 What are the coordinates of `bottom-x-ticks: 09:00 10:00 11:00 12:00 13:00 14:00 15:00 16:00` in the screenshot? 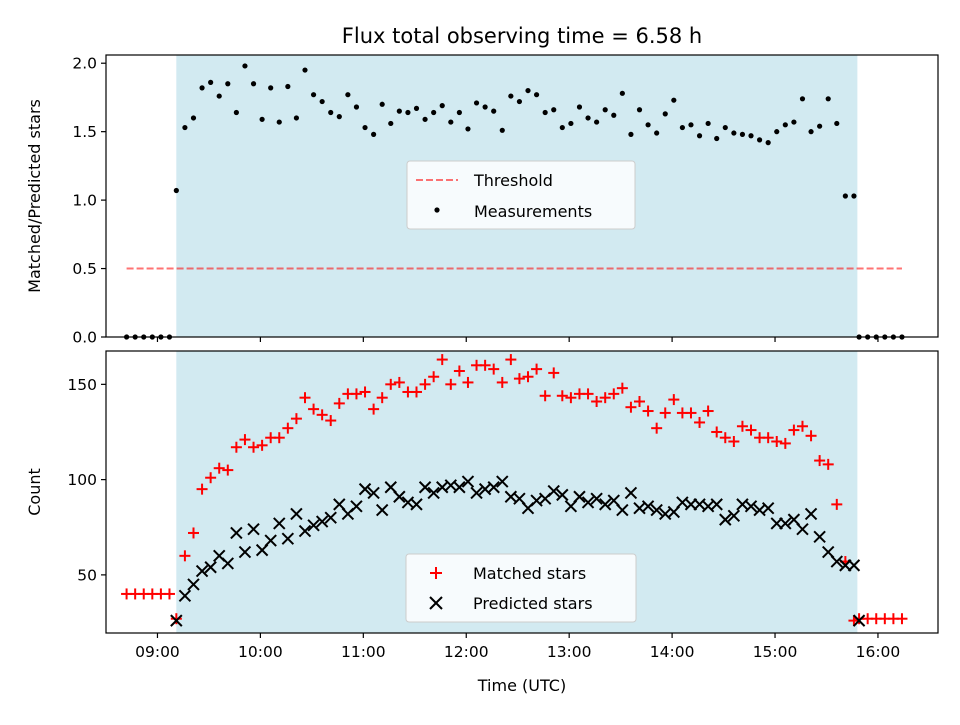 It's located at (517, 647).